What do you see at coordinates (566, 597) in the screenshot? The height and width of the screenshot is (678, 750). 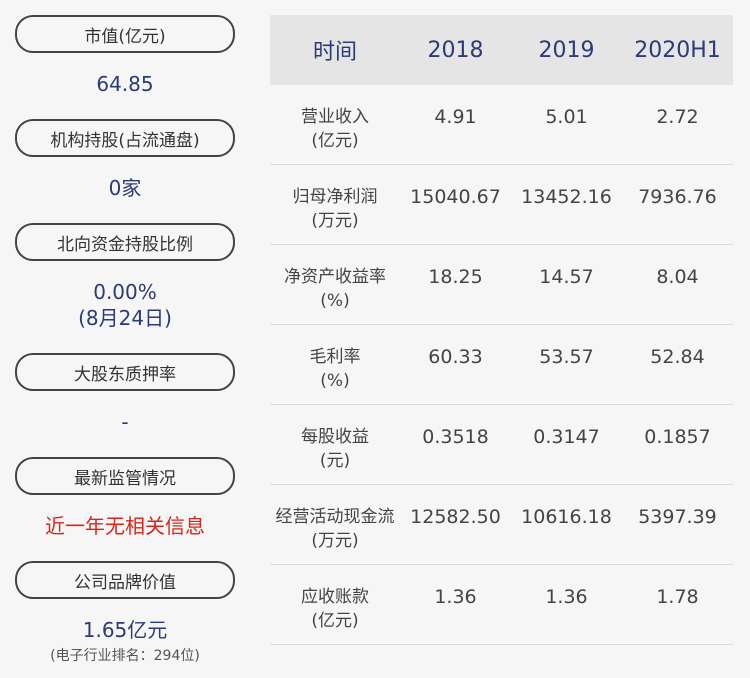 I see `cell-2019: 1.36` at bounding box center [566, 597].